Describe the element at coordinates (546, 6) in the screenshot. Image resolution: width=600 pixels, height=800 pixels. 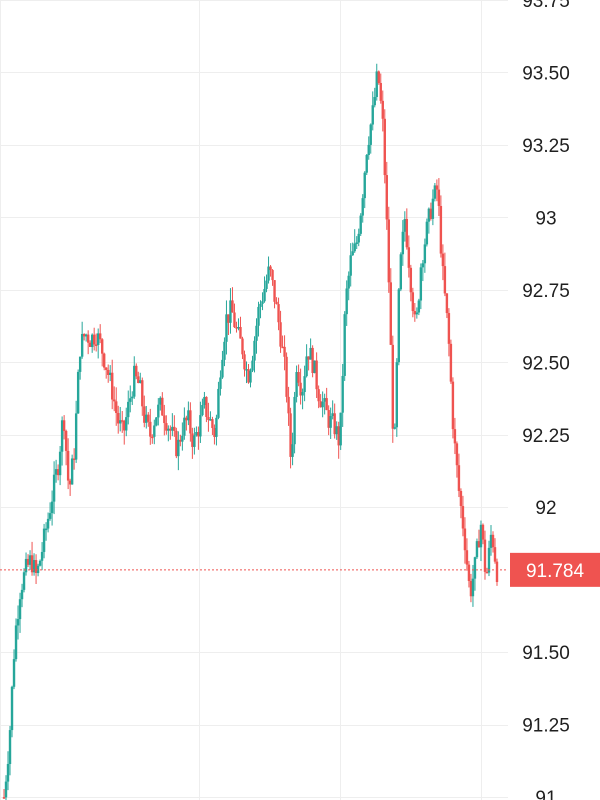
I see `y-tick-label: 93.75` at that location.